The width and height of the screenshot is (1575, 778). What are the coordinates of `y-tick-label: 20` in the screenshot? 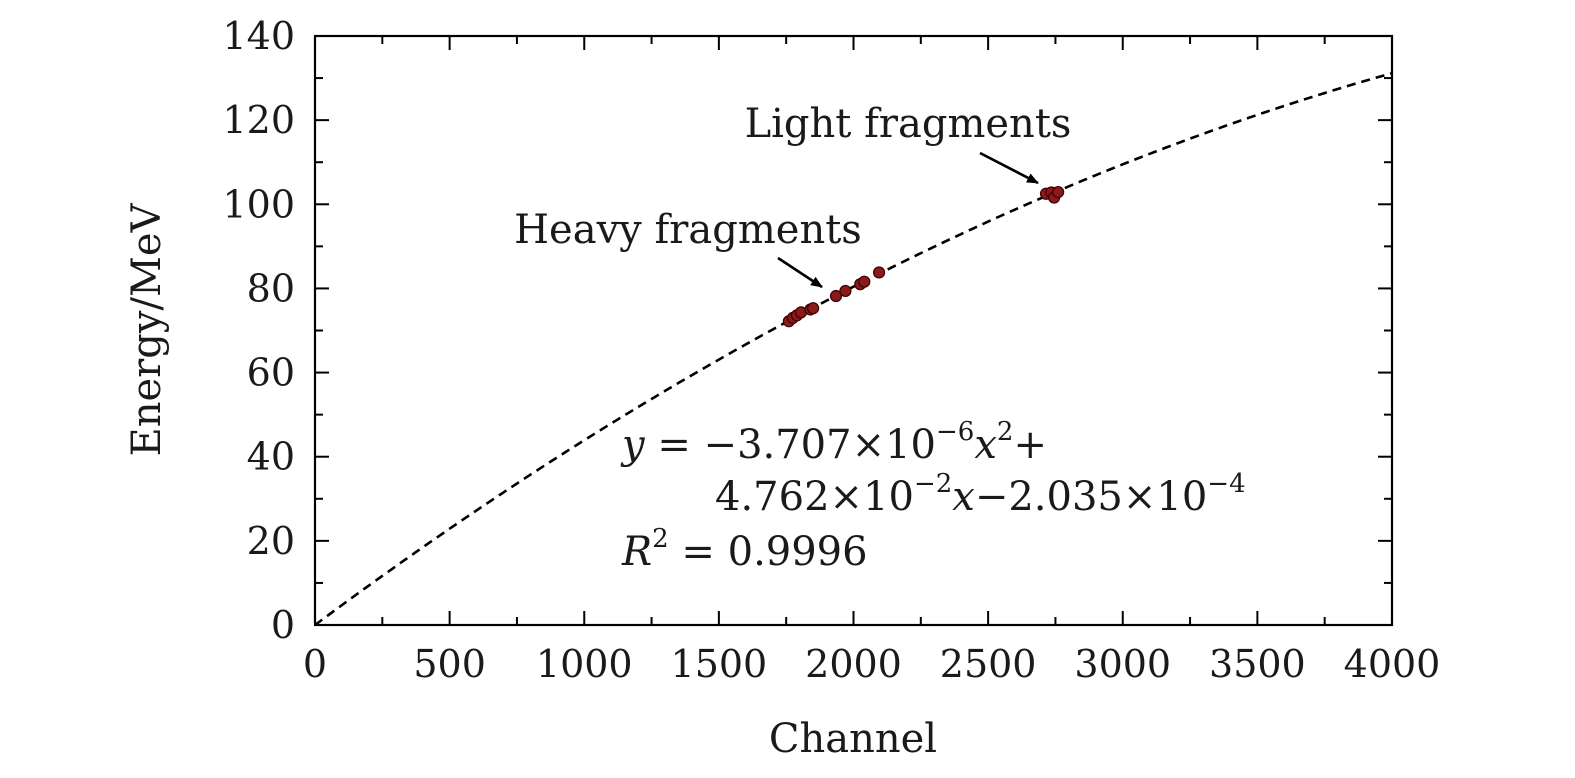 It's located at (271, 541).